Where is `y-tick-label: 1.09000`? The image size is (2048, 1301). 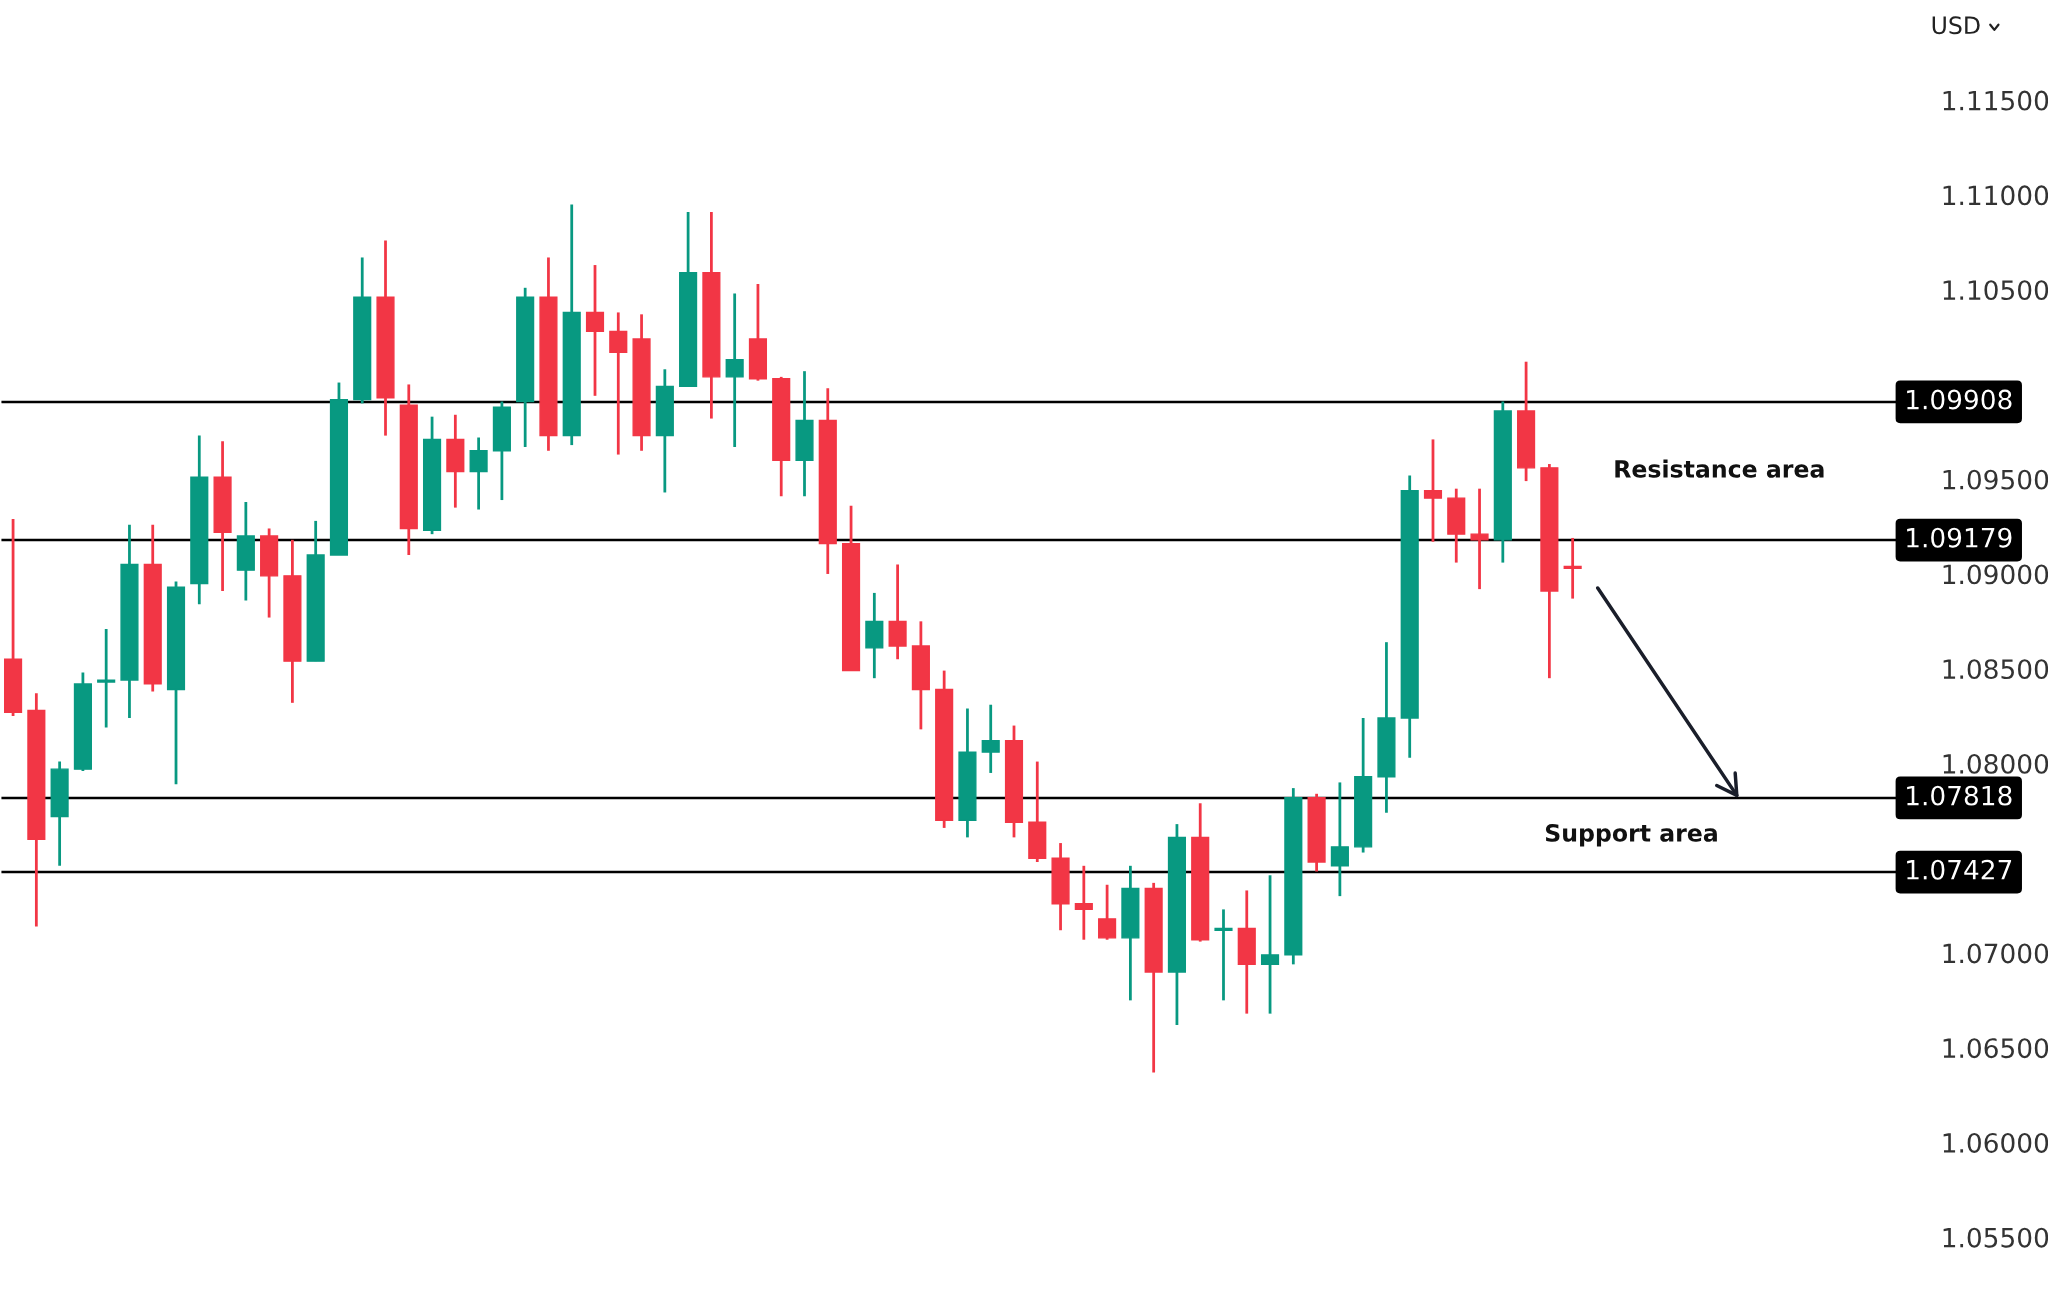 y-tick-label: 1.09000 is located at coordinates (1995, 574).